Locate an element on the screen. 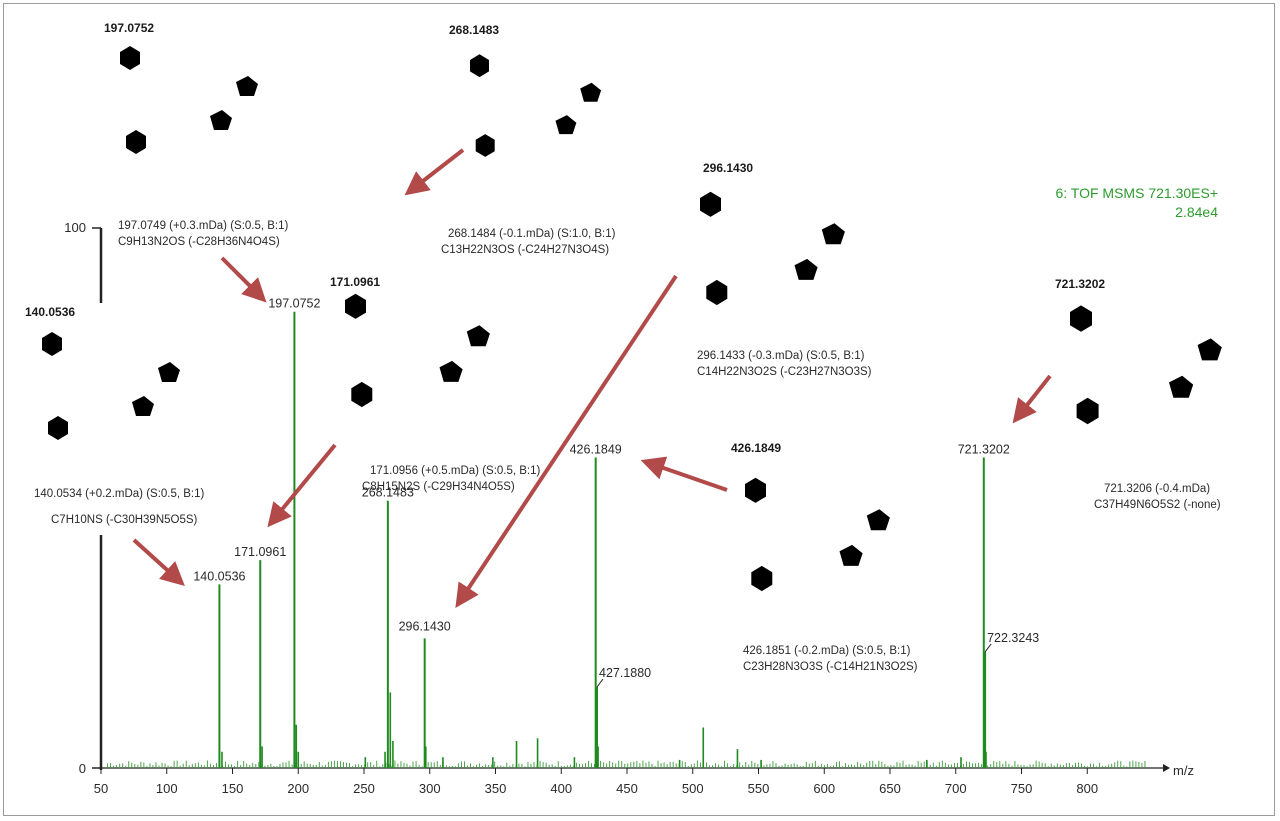  x-tick-label: 200 is located at coordinates (298, 788).